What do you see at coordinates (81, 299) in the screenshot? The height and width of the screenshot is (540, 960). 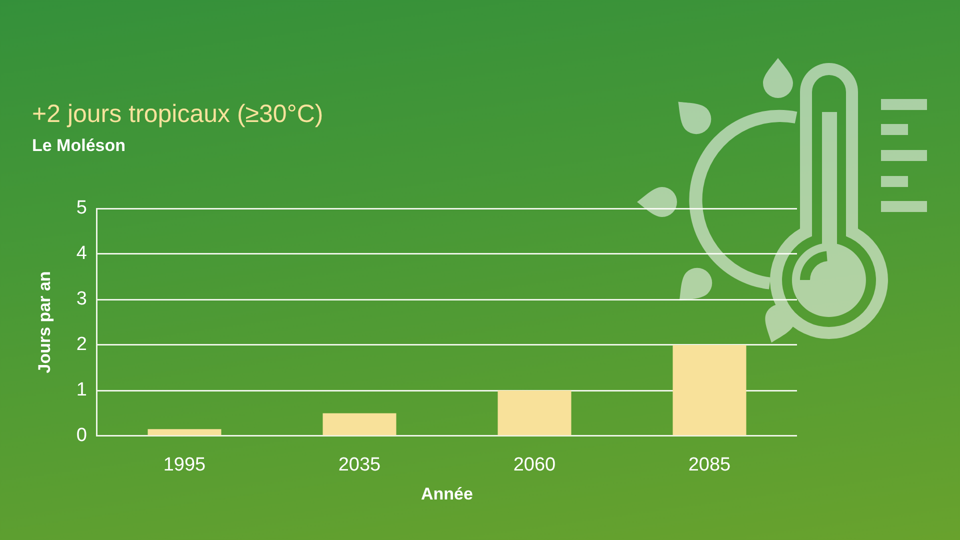 I see `y-tick-label: 3` at bounding box center [81, 299].